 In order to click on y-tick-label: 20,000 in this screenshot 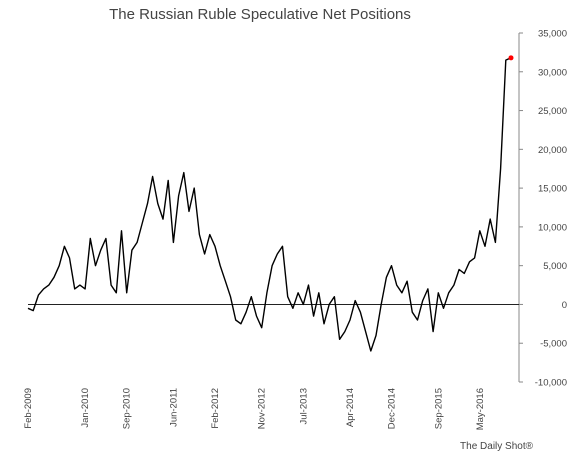, I will do `click(552, 150)`.